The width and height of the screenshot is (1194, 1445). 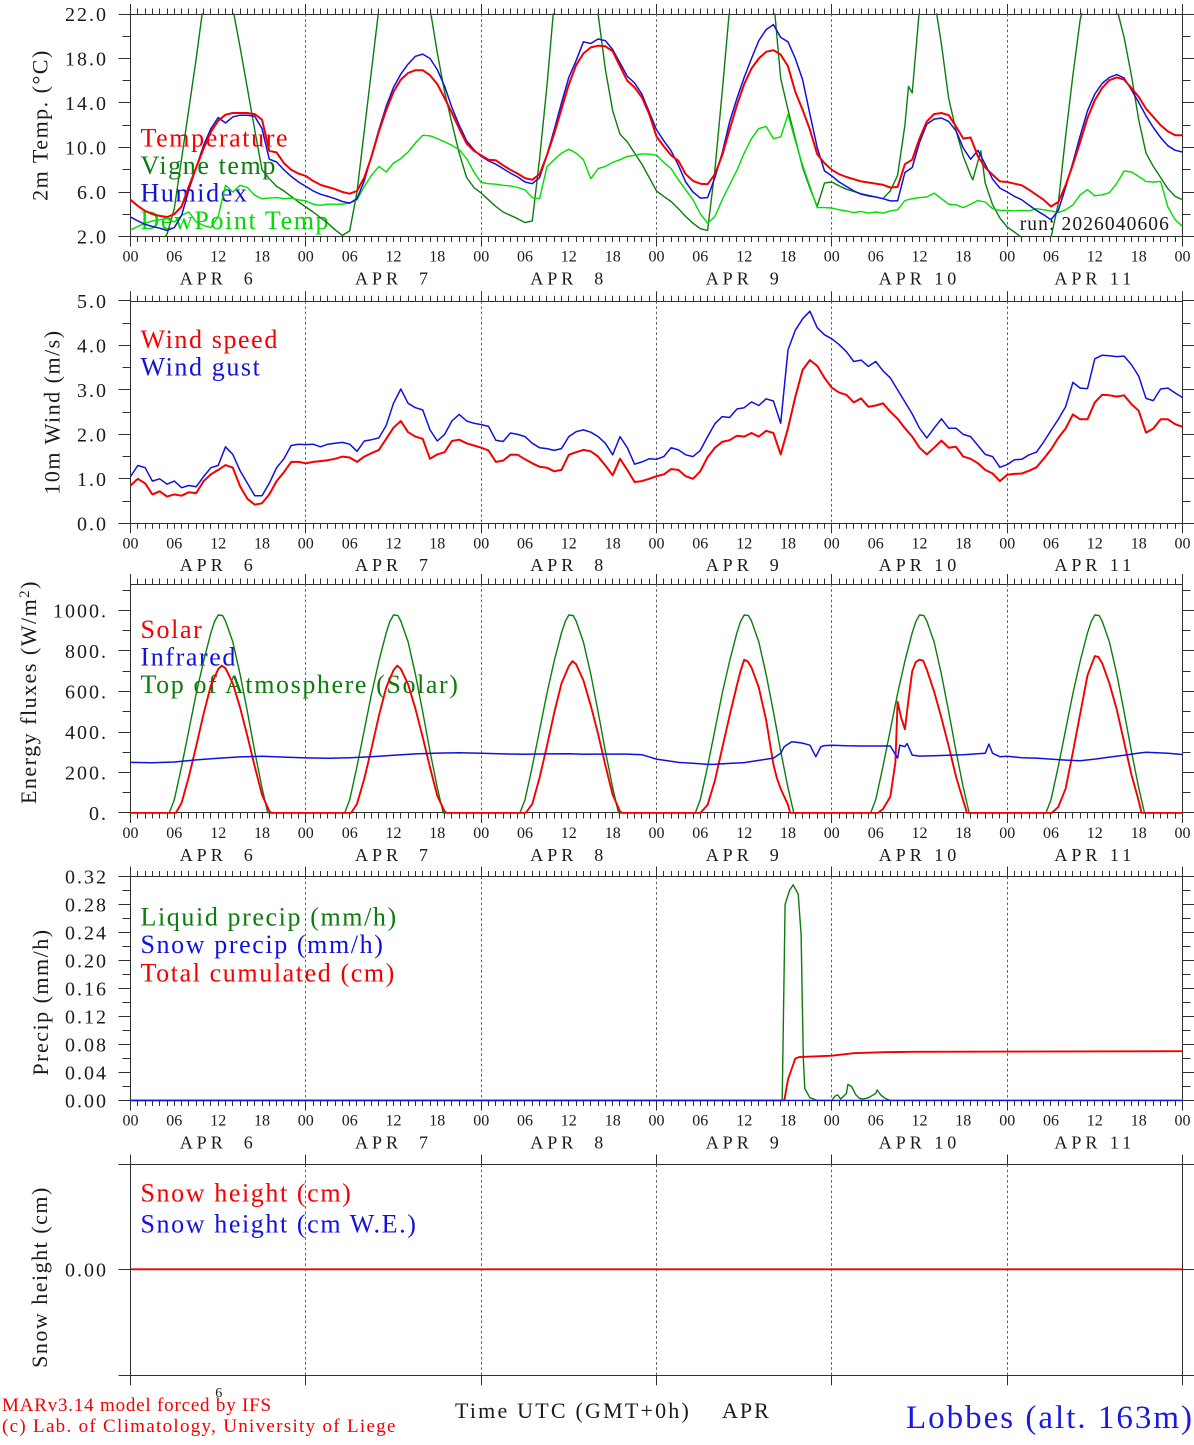 I want to click on svg-text: 1000., so click(x=80, y=612).